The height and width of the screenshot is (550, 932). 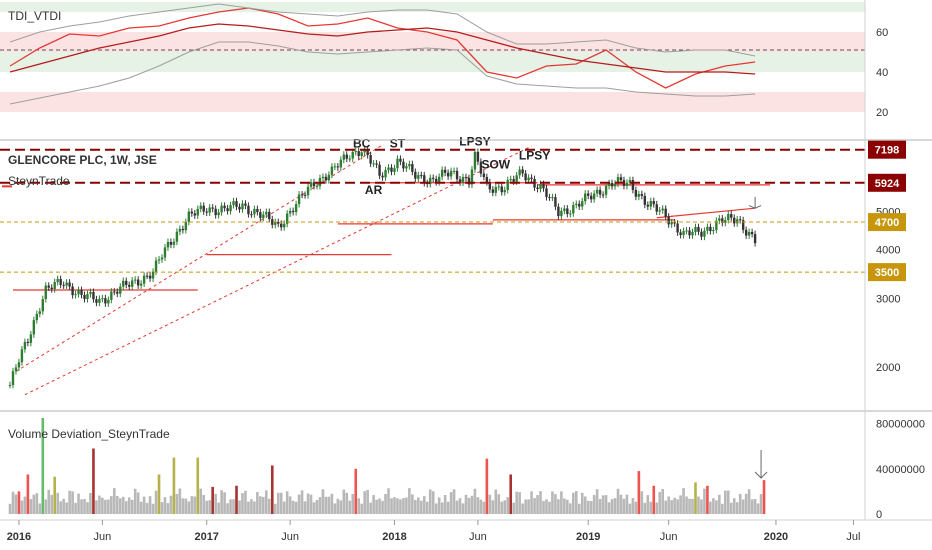 I want to click on volume-tick-label: 0, so click(x=879, y=515).